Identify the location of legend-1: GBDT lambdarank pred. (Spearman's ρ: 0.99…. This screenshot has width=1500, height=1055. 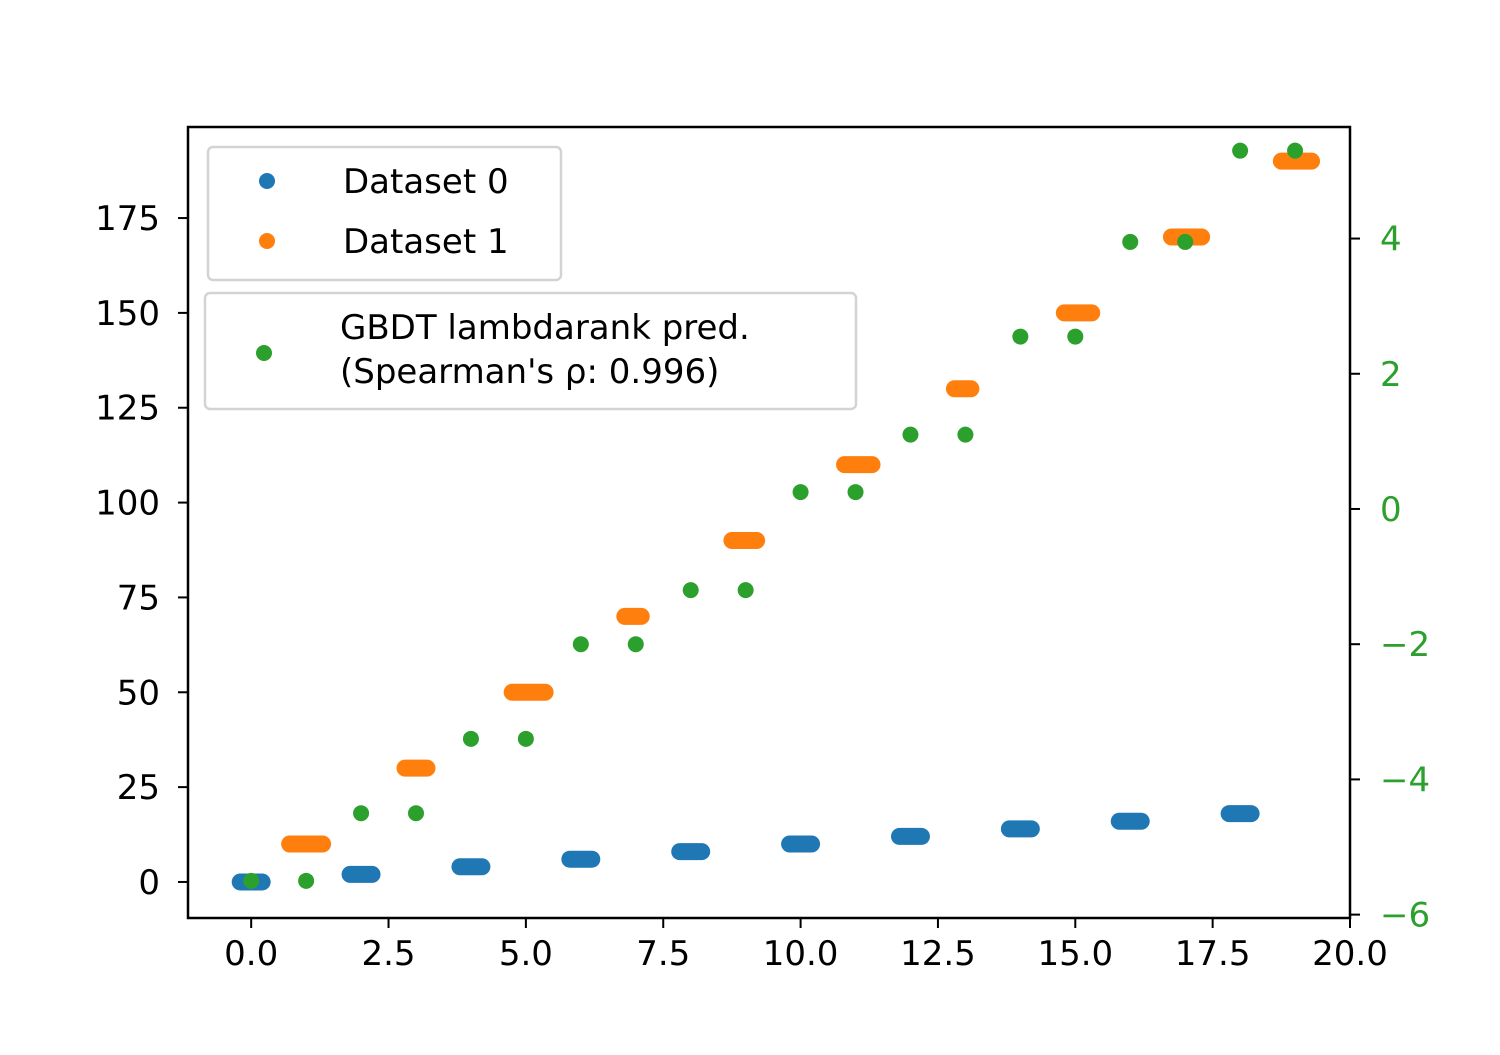
(530, 351).